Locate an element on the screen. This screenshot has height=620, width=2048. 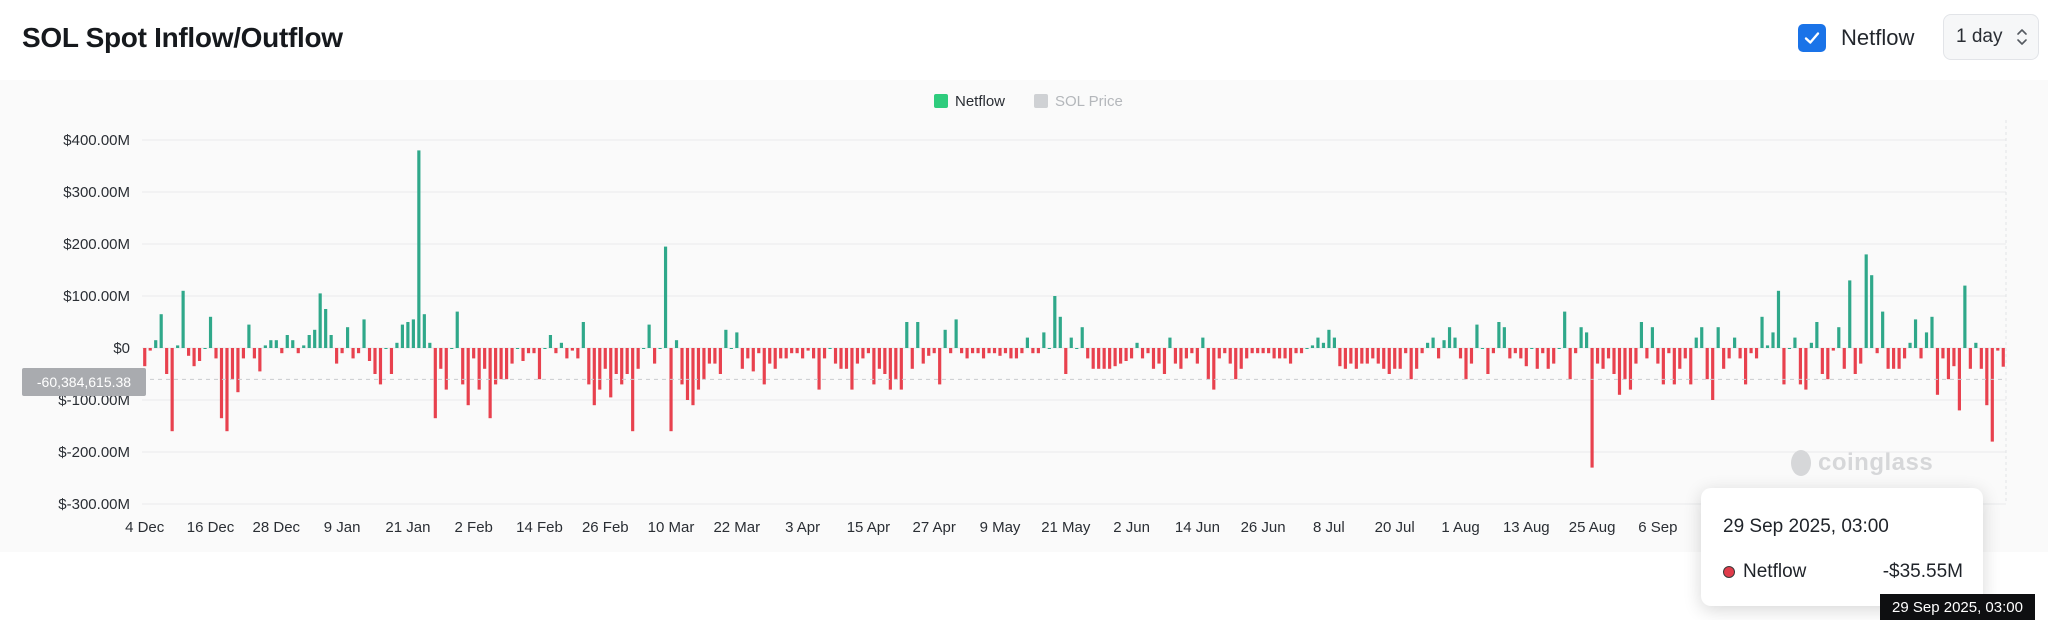
legend-sol-price-label: SOL Price is located at coordinates (1089, 101).